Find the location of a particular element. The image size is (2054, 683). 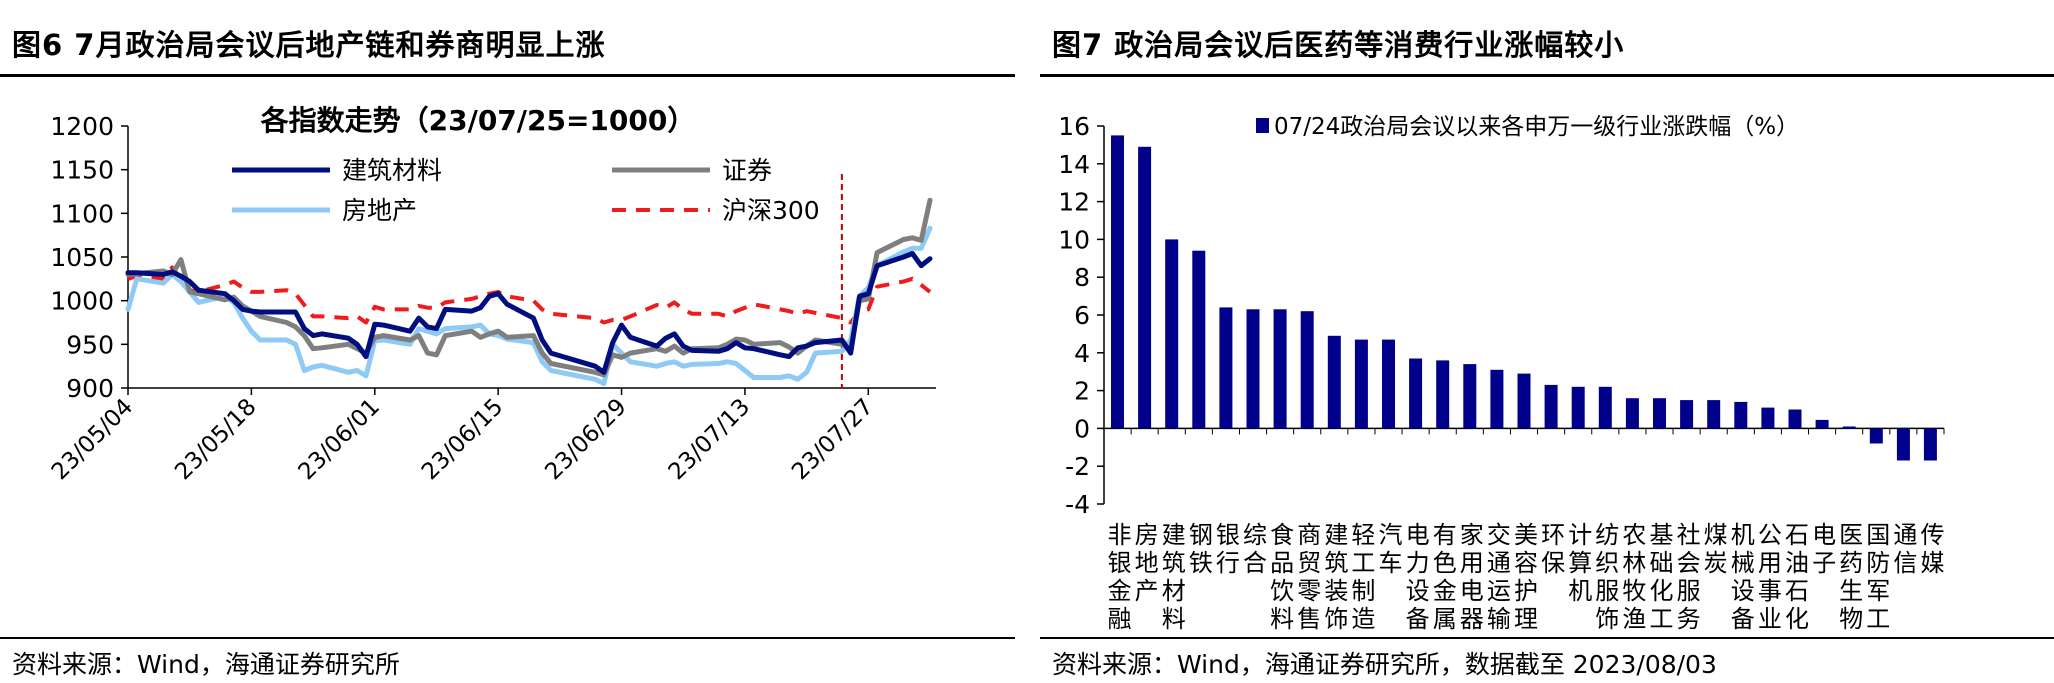

category-label-char: 饰 is located at coordinates (1336, 619).